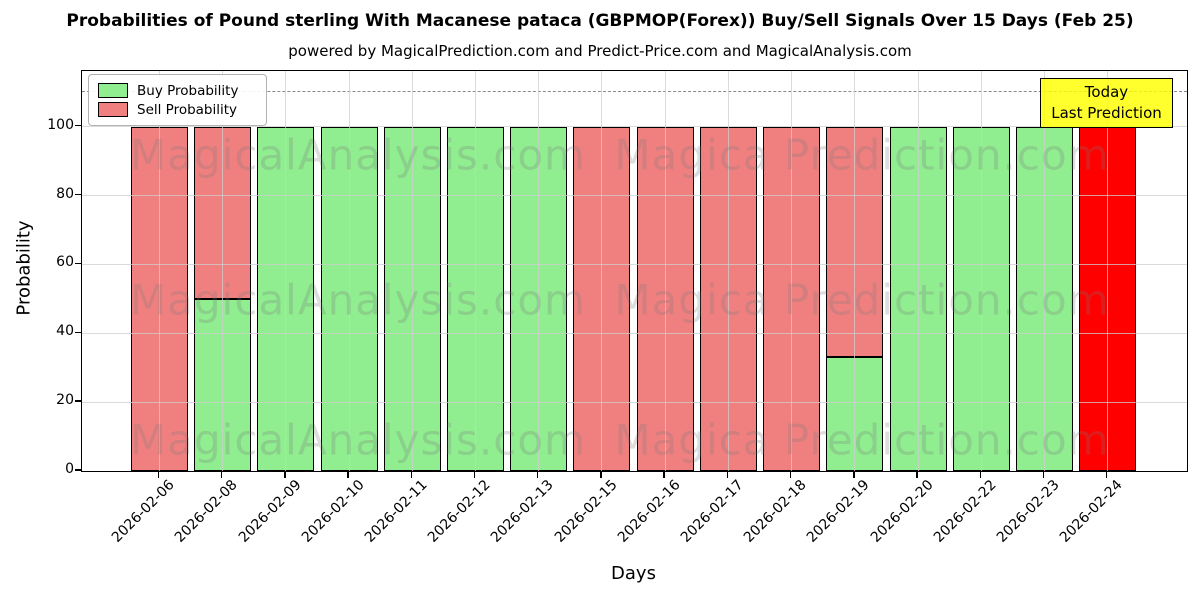  What do you see at coordinates (188, 90) in the screenshot?
I see `legend-label-buy: Buy Probability` at bounding box center [188, 90].